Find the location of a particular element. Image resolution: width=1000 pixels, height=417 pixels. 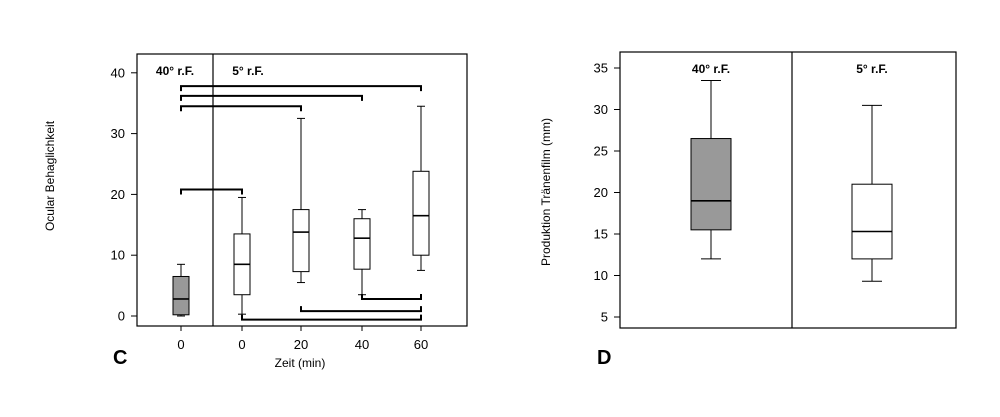

condition-label-d-1: 5° r.F. is located at coordinates (871, 69).